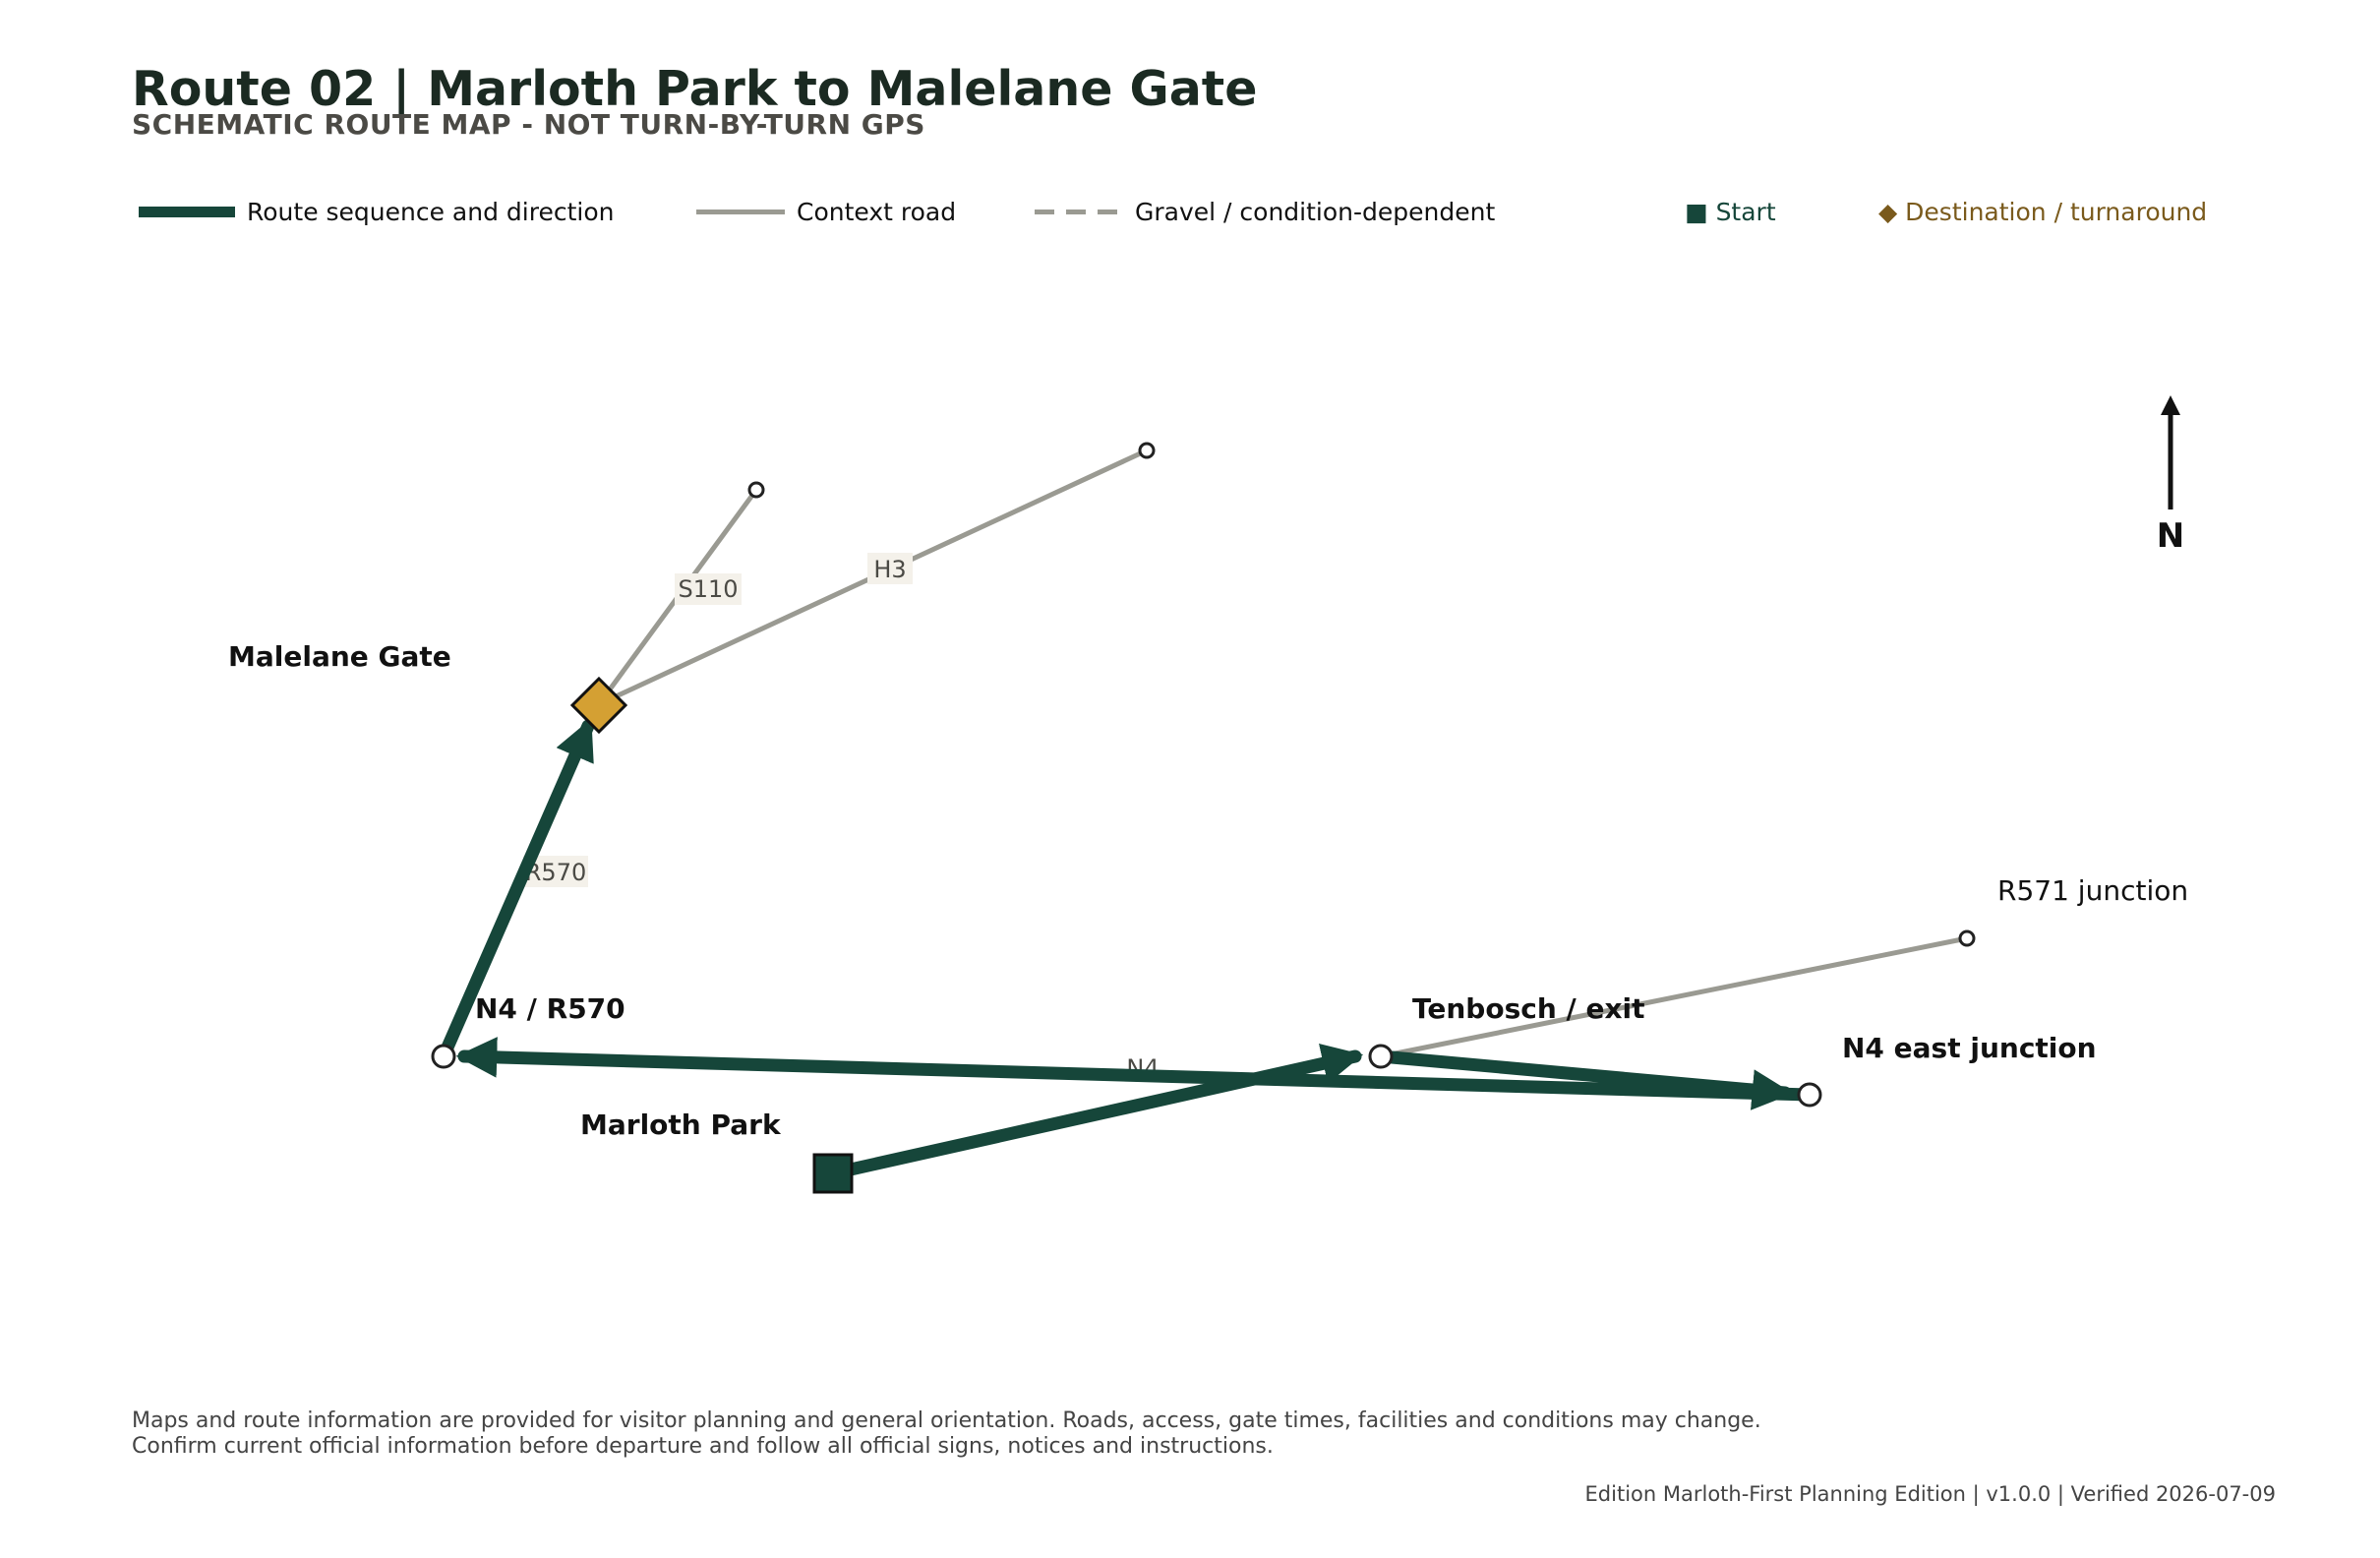 The width and height of the screenshot is (2380, 1558). I want to click on legend-route: Route sequence and direction, so click(376, 211).